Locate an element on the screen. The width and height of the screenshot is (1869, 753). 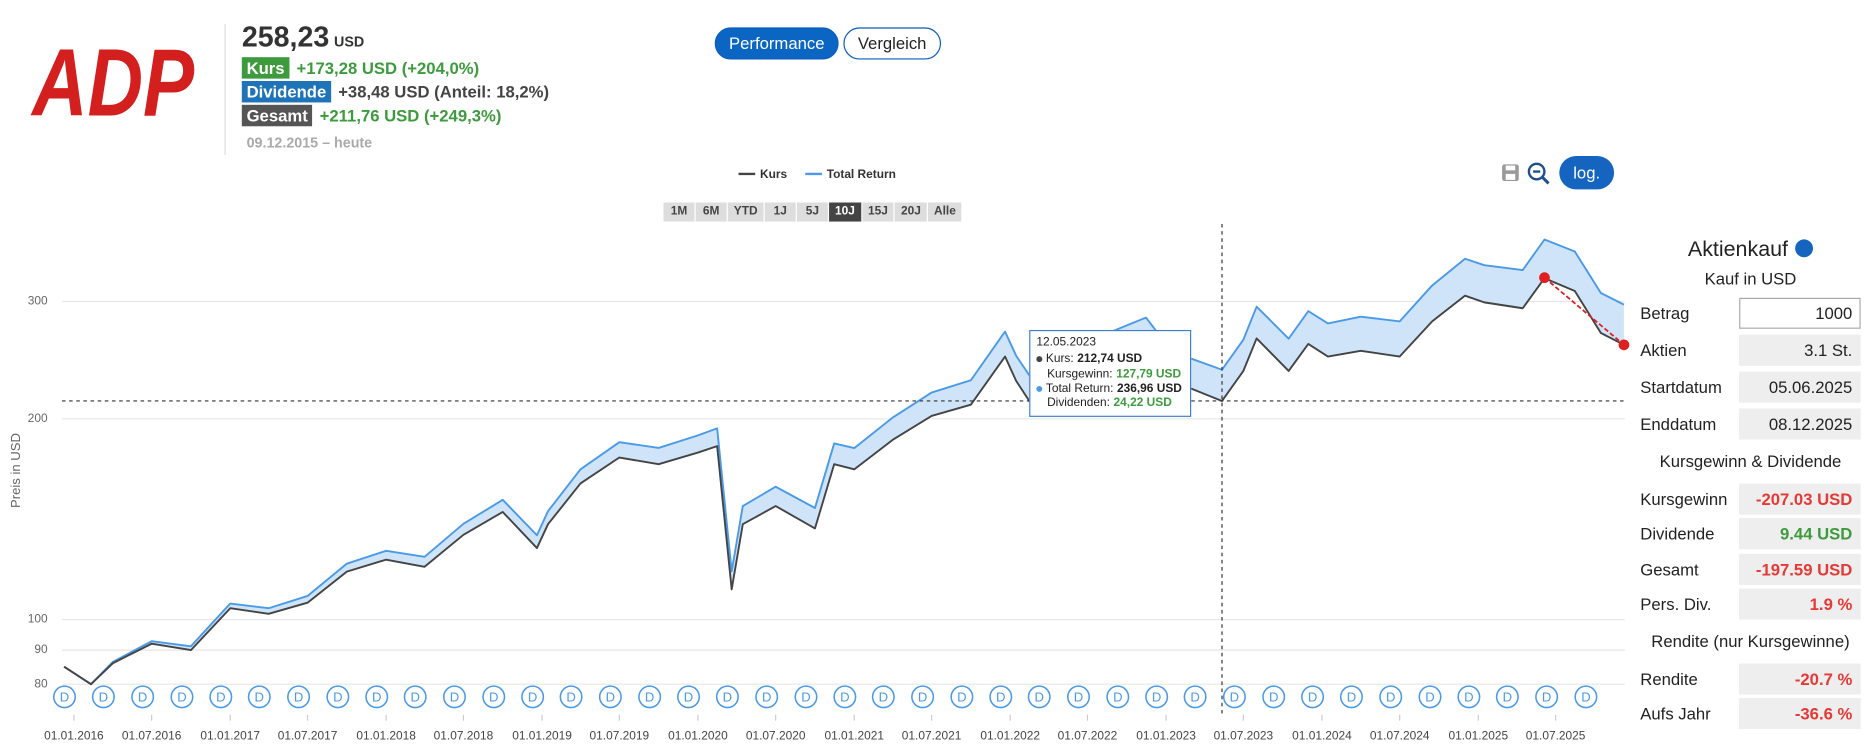
logo: ADP is located at coordinates (113, 84).